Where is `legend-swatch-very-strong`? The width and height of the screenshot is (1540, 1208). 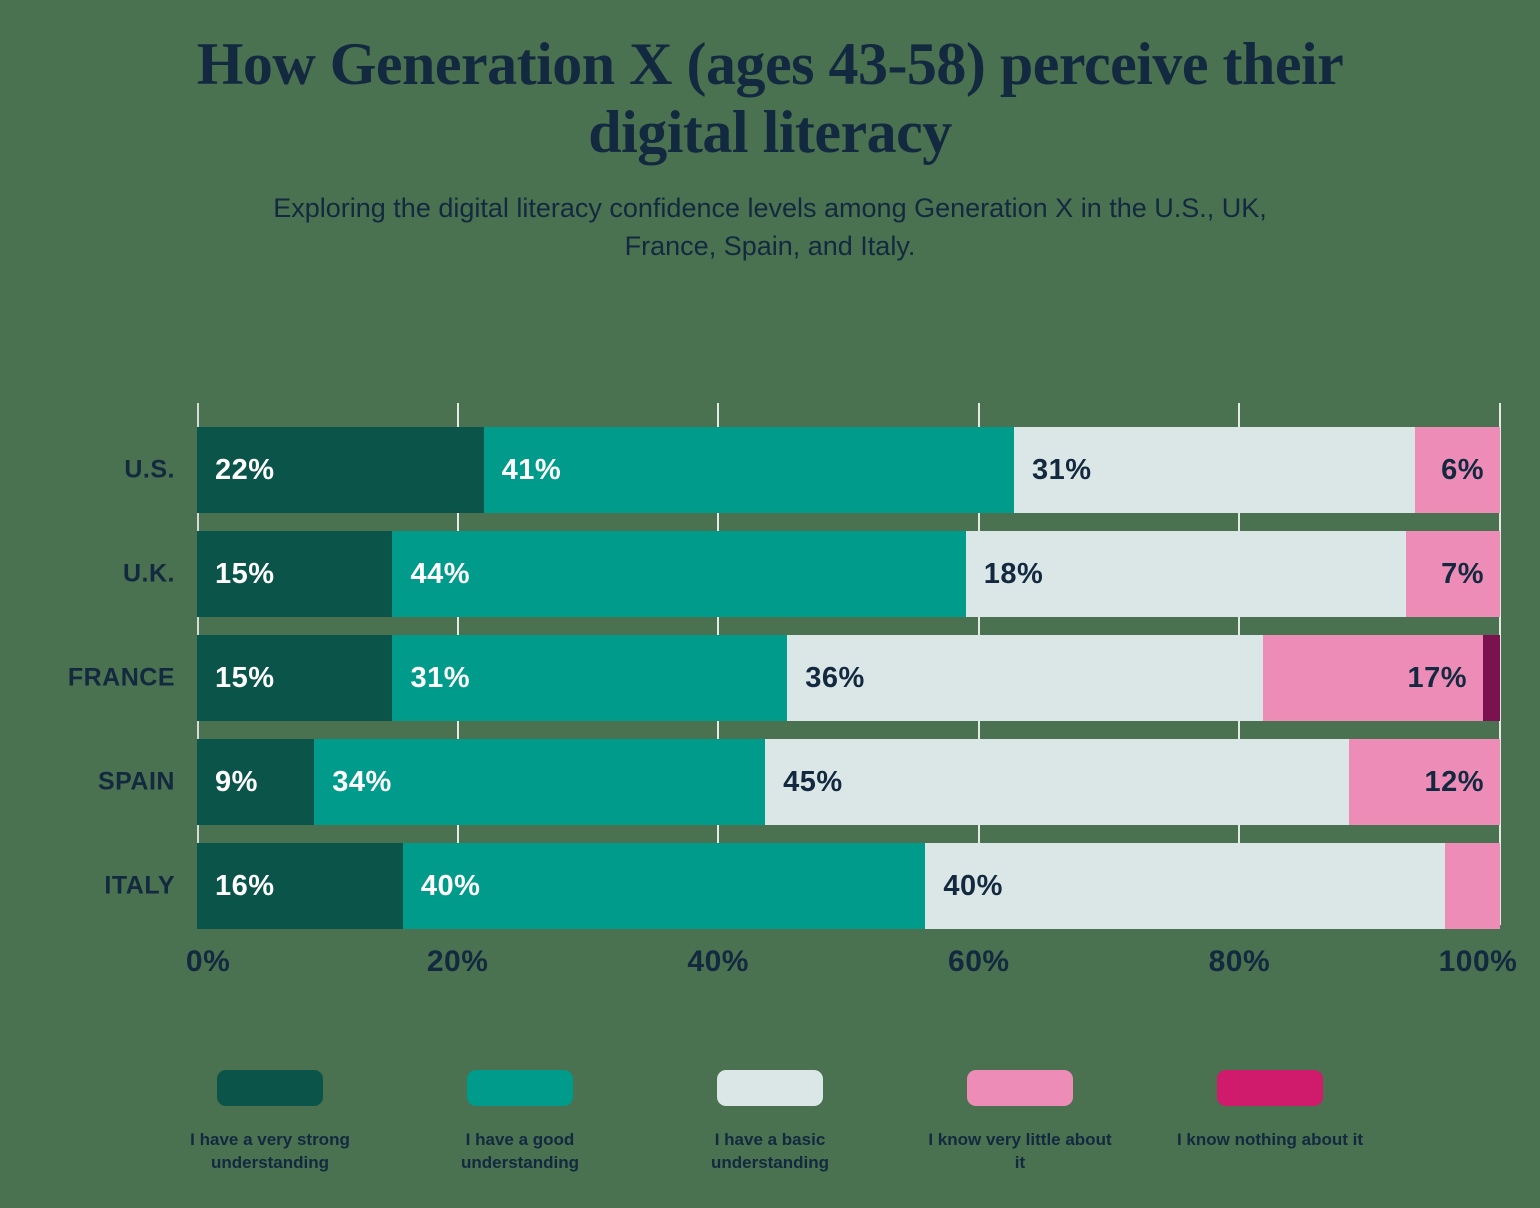
legend-swatch-very-strong is located at coordinates (270, 1088).